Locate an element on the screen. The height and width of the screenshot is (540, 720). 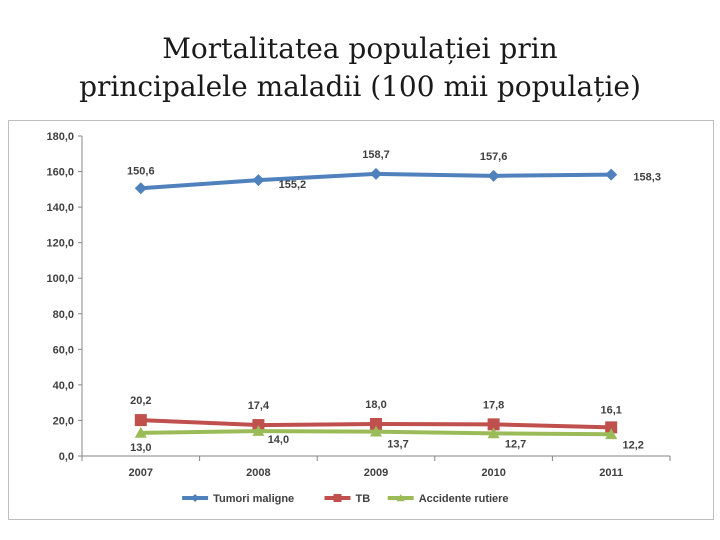
y-tick-label: 20,0 is located at coordinates (63, 421).